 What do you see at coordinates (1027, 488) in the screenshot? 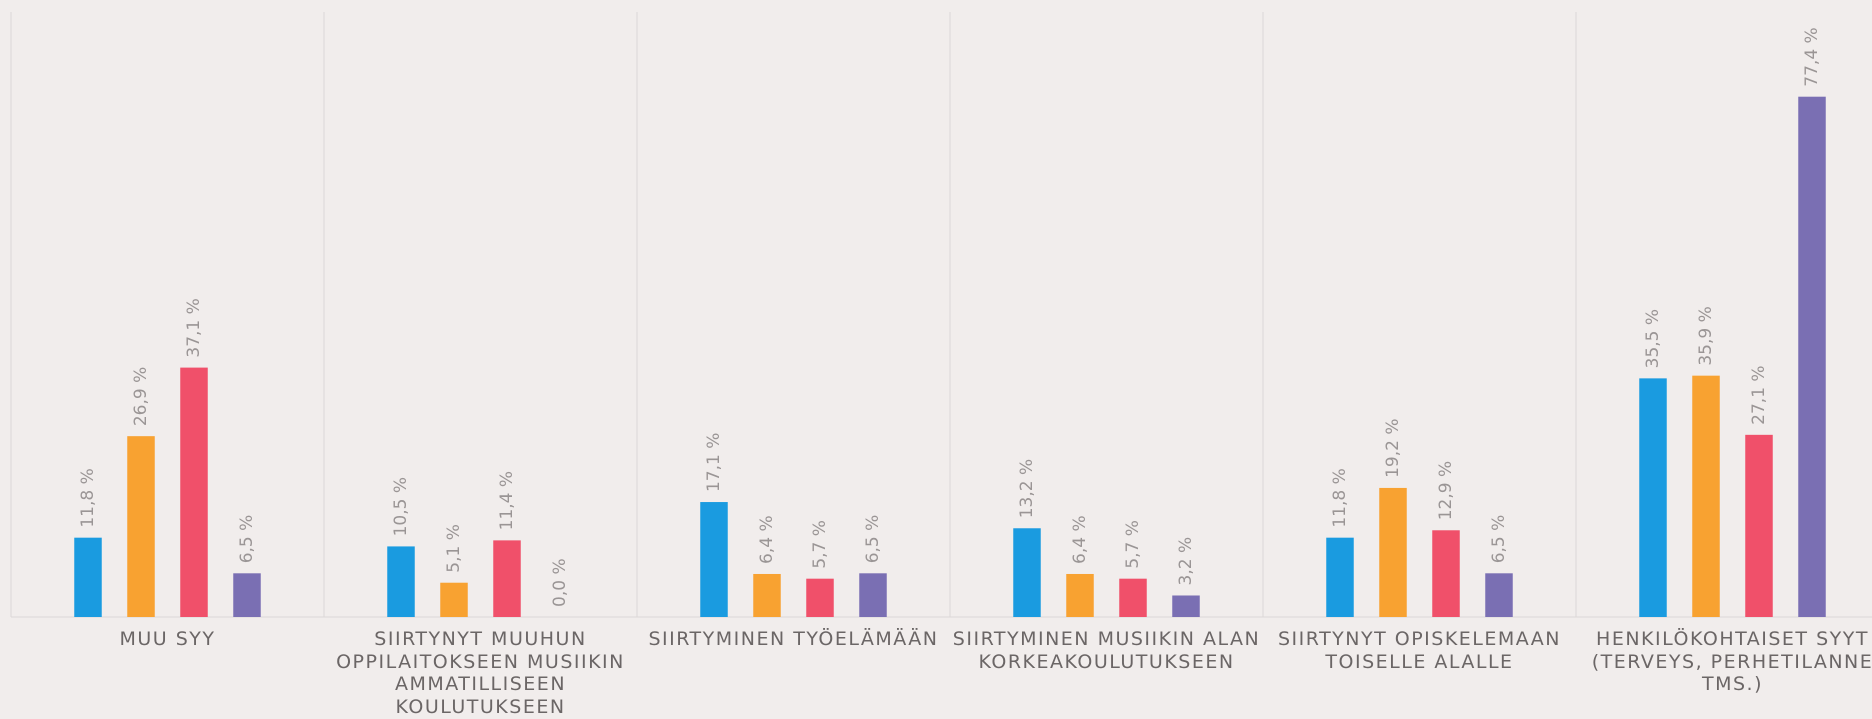
I see `value-label: 13,2 %` at bounding box center [1027, 488].